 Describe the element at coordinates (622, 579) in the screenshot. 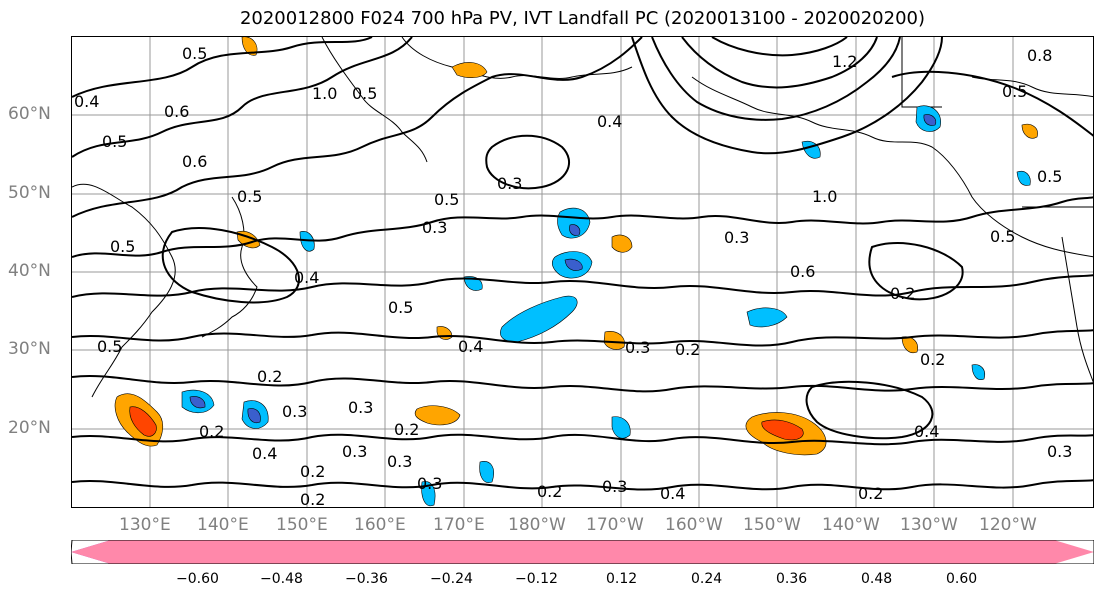

I see `colorbar-tick: 0.12` at that location.